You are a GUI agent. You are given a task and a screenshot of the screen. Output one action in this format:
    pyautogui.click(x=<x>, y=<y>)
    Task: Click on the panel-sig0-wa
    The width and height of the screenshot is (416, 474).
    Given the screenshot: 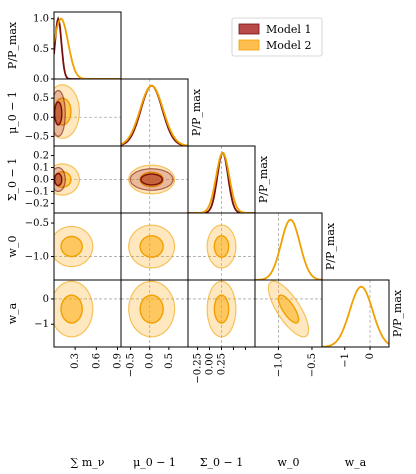 What is the action you would take?
    pyautogui.click(x=221, y=313)
    